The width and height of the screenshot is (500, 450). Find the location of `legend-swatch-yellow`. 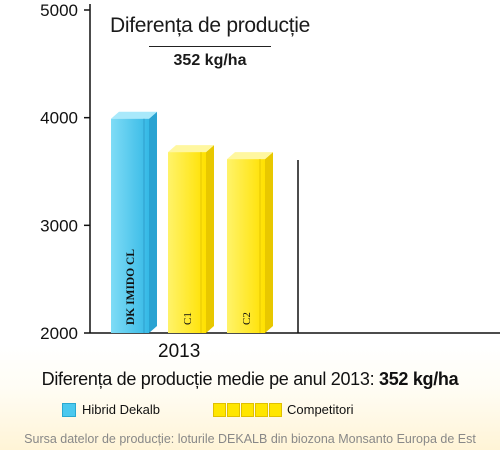

legend-swatch-yellow is located at coordinates (248, 409).